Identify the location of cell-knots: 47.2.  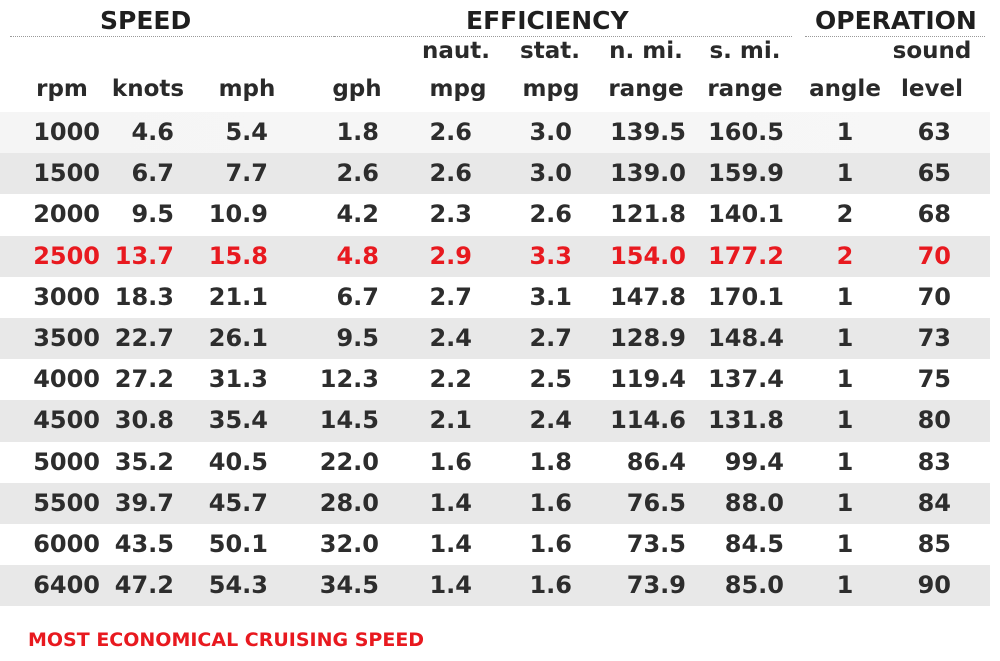
(144, 585).